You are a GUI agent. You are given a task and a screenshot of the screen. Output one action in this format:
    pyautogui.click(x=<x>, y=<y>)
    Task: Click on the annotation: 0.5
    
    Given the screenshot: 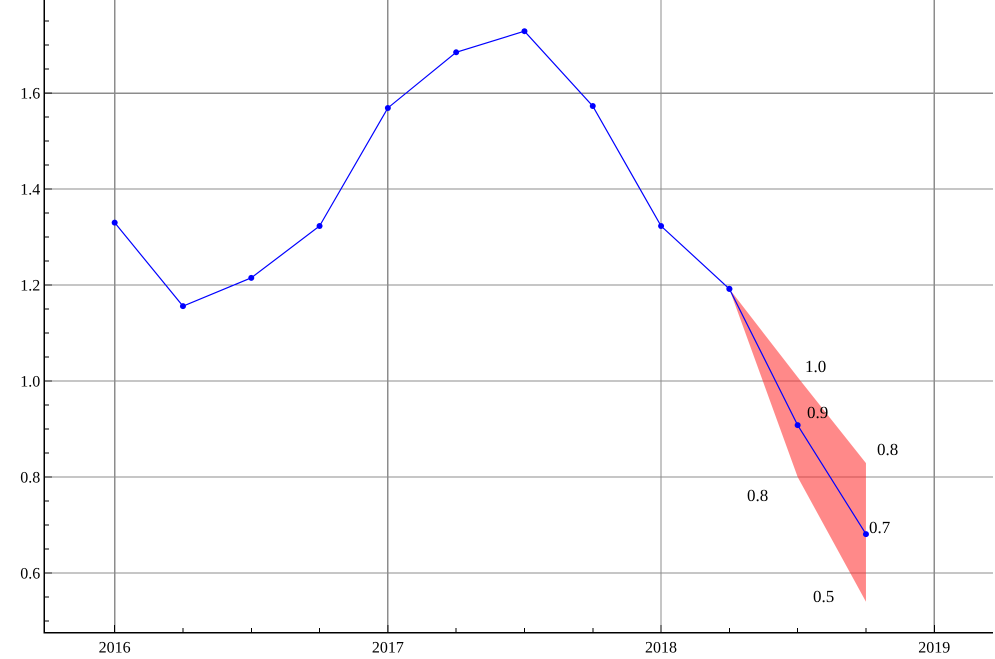 What is the action you would take?
    pyautogui.click(x=823, y=596)
    